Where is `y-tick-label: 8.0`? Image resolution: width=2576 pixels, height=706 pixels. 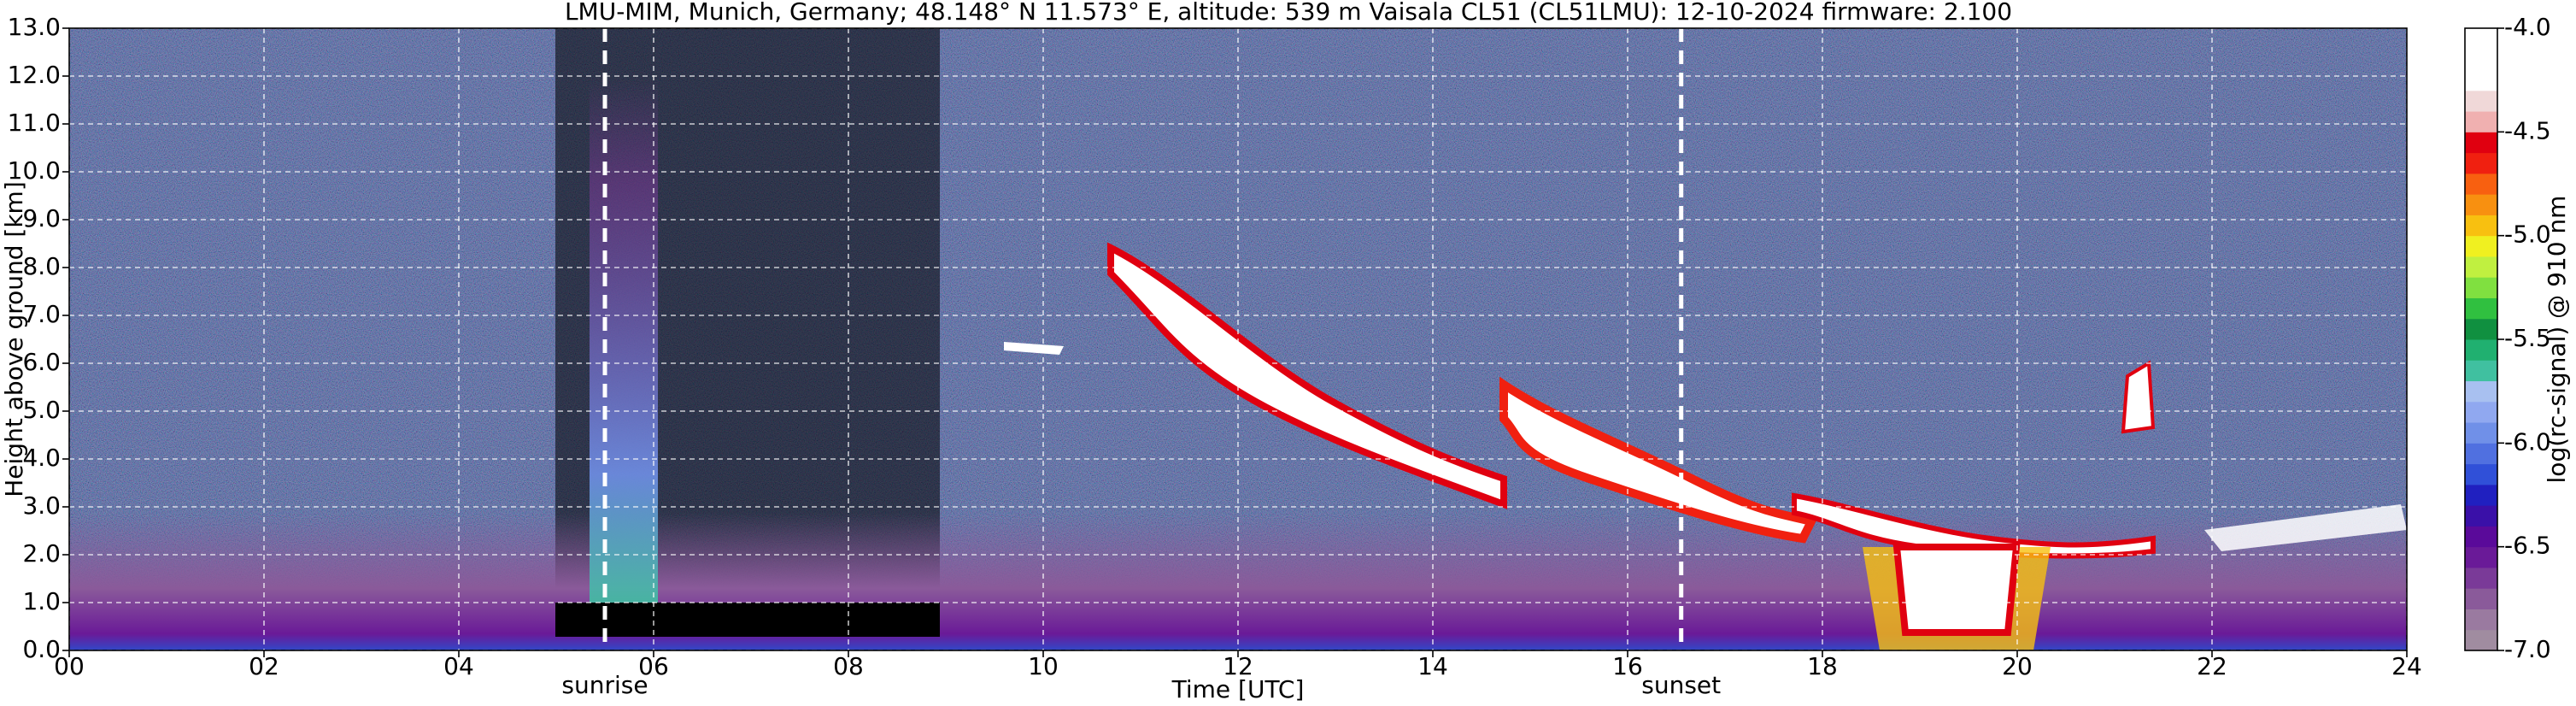 y-tick-label: 8.0 is located at coordinates (41, 266).